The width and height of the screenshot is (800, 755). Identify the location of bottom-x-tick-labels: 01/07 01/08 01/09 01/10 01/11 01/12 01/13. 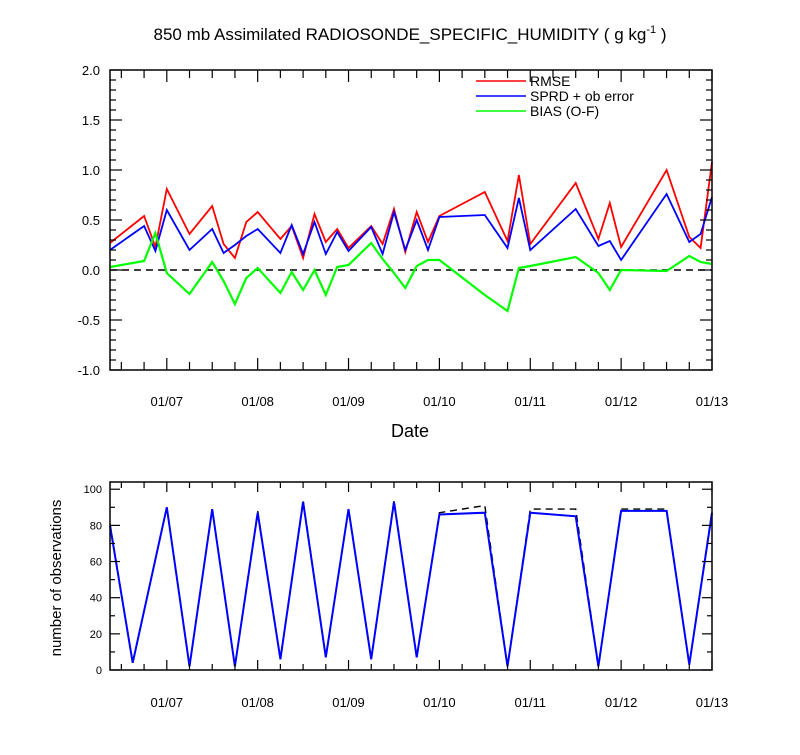
(440, 702).